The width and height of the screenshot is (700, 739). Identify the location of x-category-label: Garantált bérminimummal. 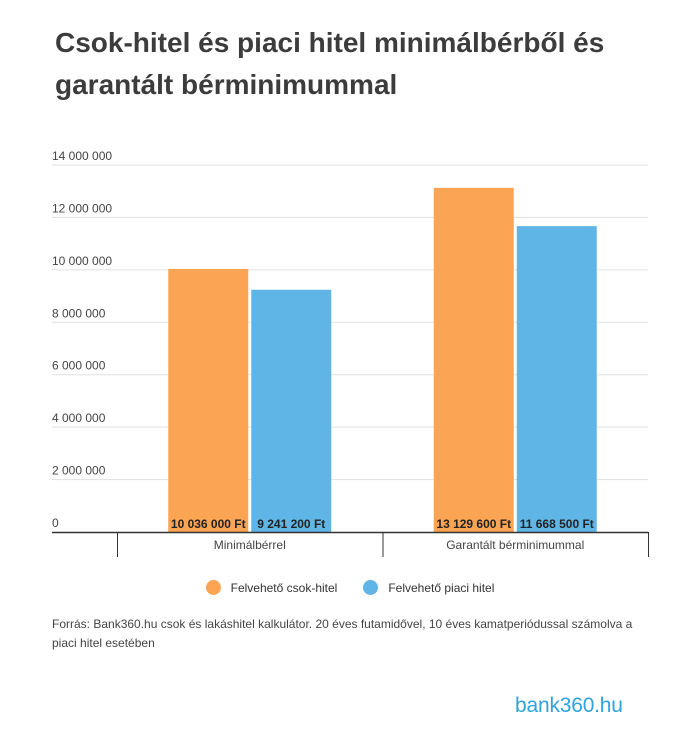
(515, 545).